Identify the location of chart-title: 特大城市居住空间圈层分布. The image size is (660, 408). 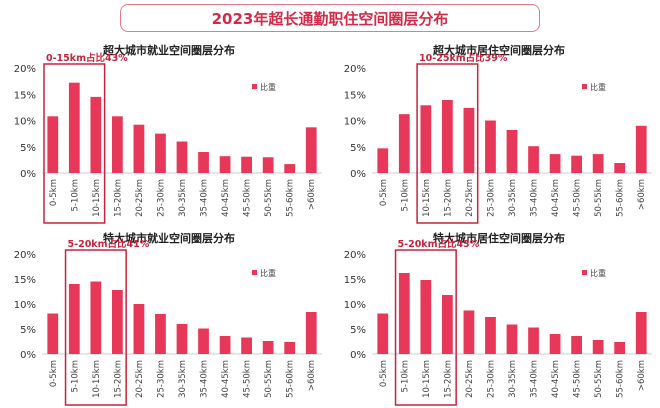
(499, 238).